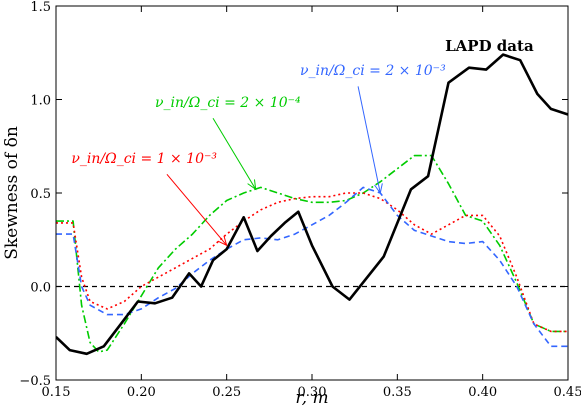 The image size is (581, 410). What do you see at coordinates (40, 101) in the screenshot?
I see `y-tick-label: 1.0` at bounding box center [40, 101].